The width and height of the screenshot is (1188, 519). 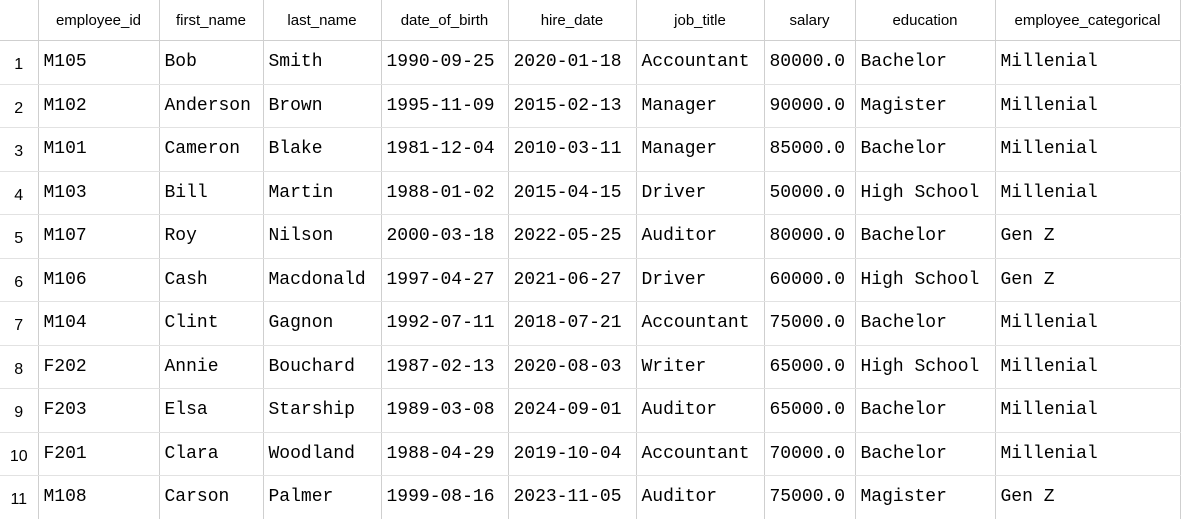 What do you see at coordinates (925, 106) in the screenshot?
I see `cell-education: Magister` at bounding box center [925, 106].